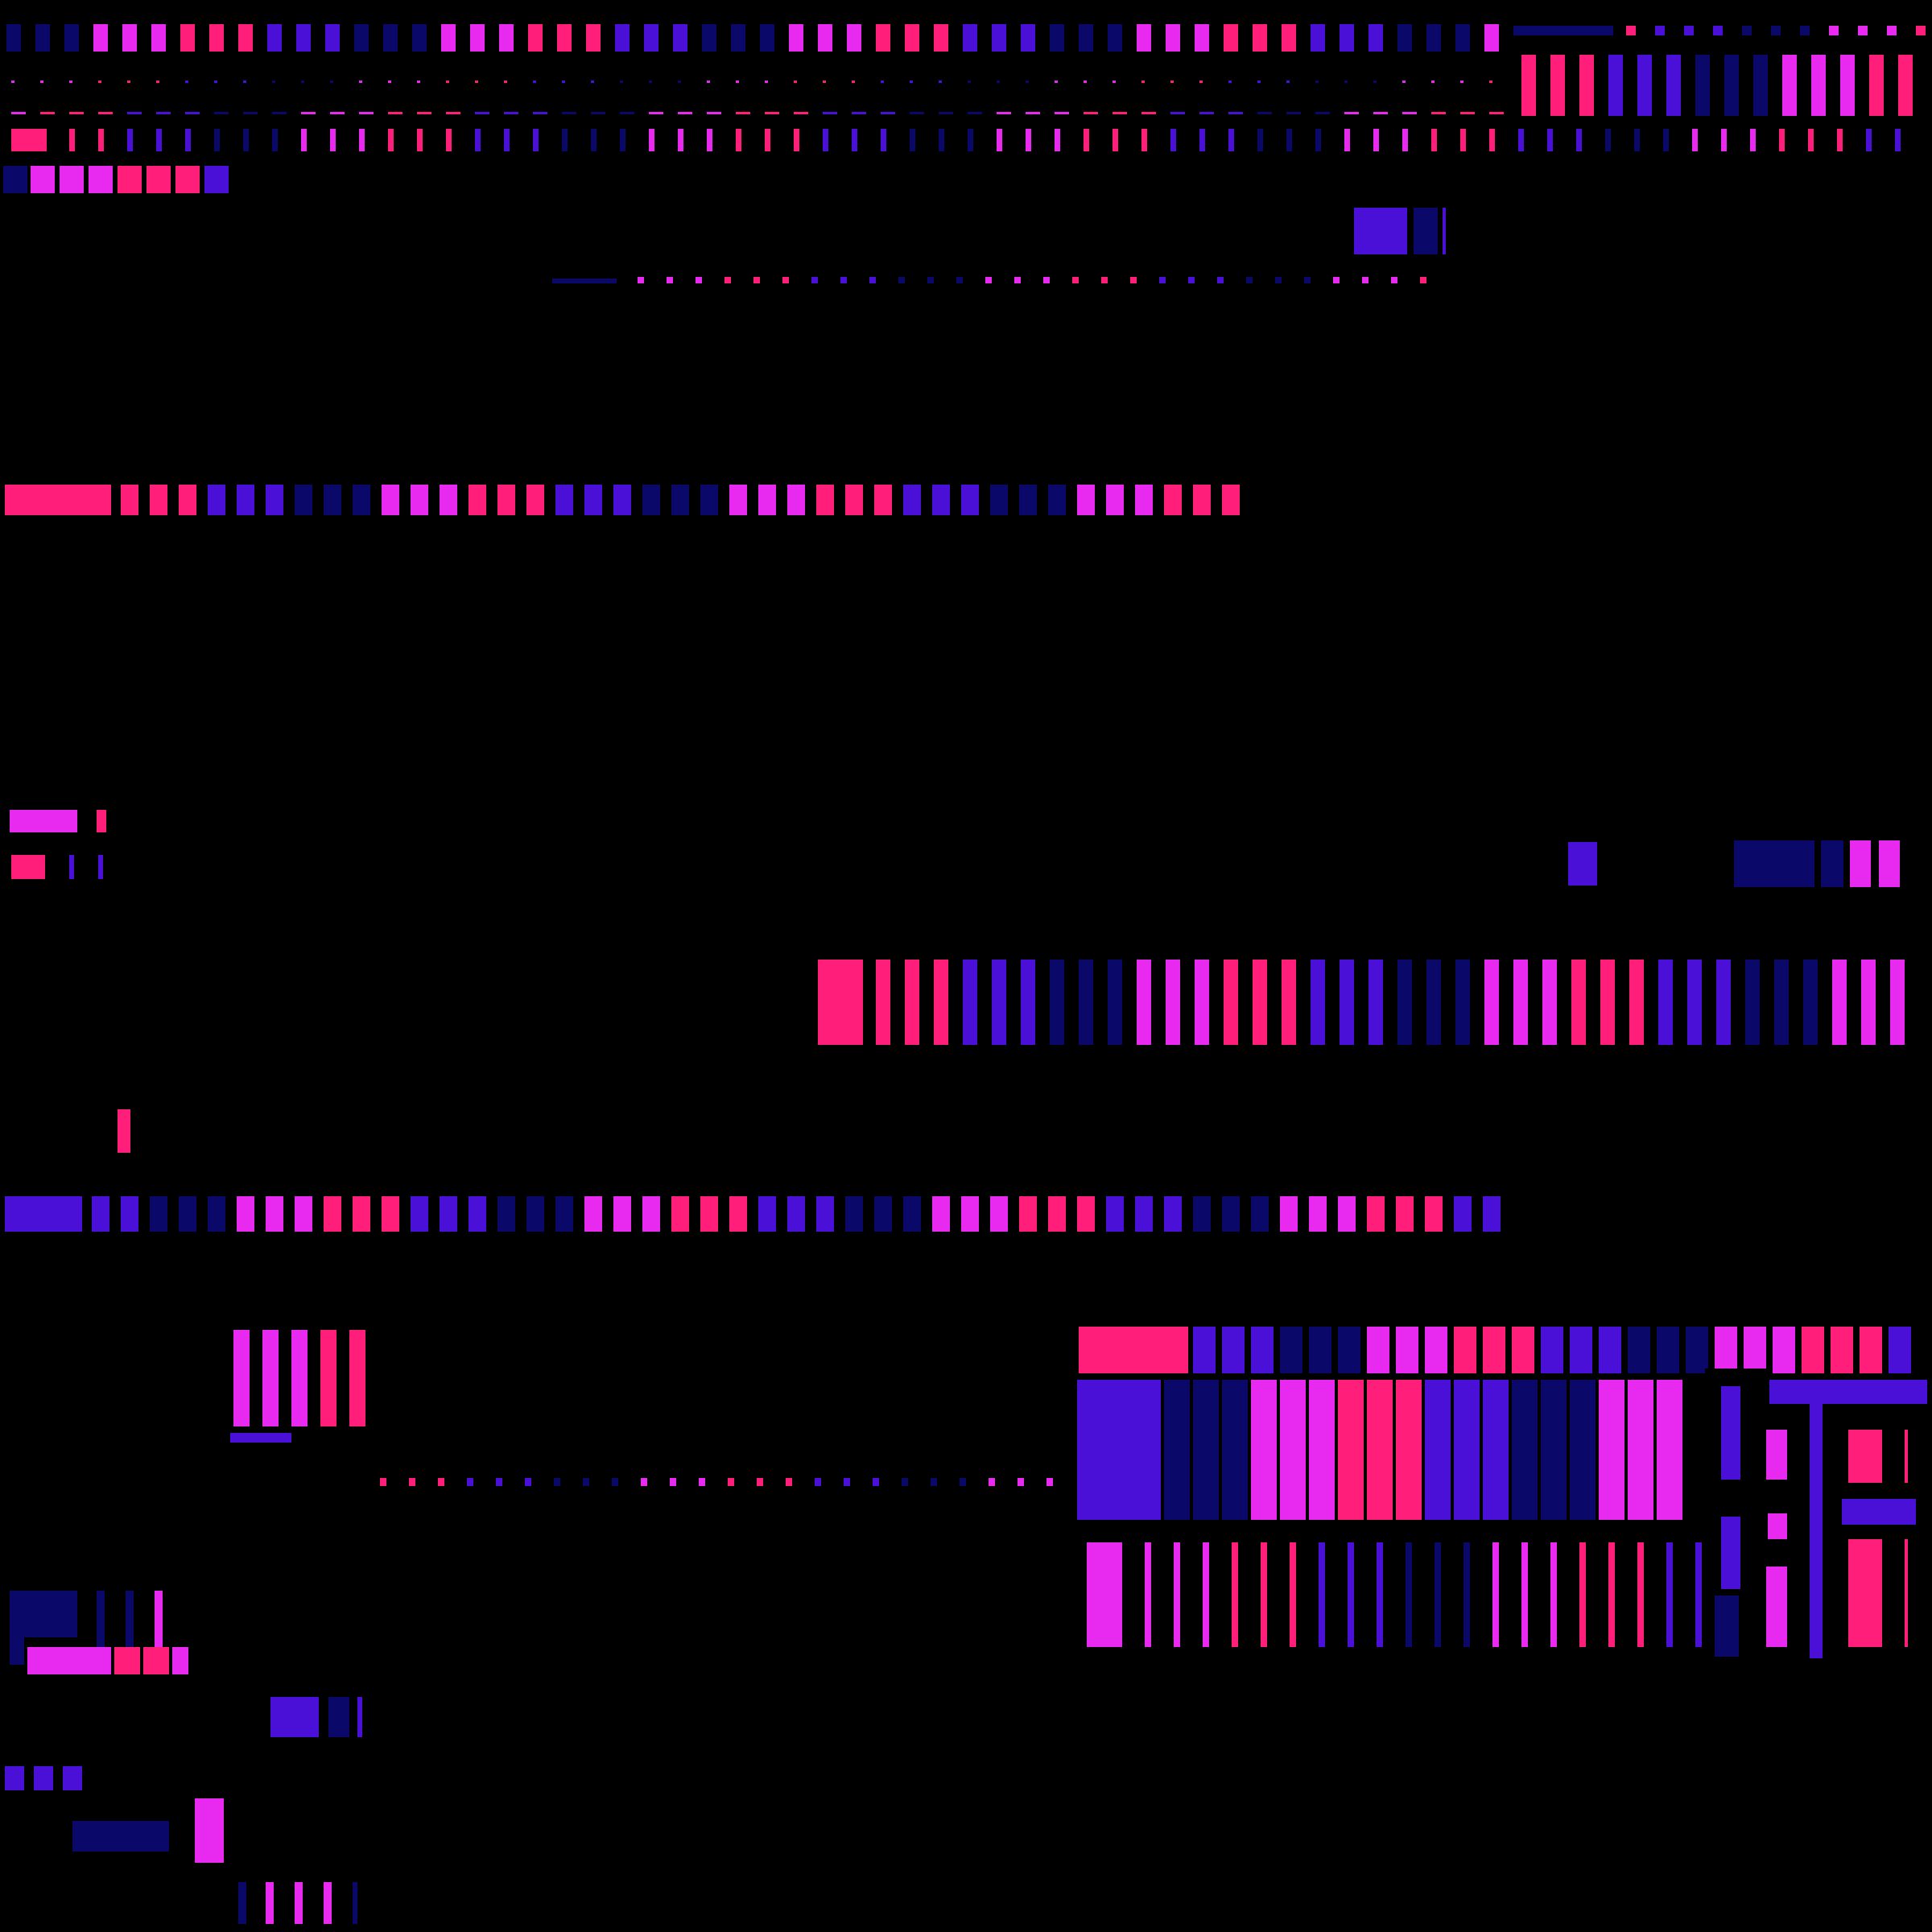 The image size is (1932, 1932). I want to click on bl-dark-block, so click(43, 1614).